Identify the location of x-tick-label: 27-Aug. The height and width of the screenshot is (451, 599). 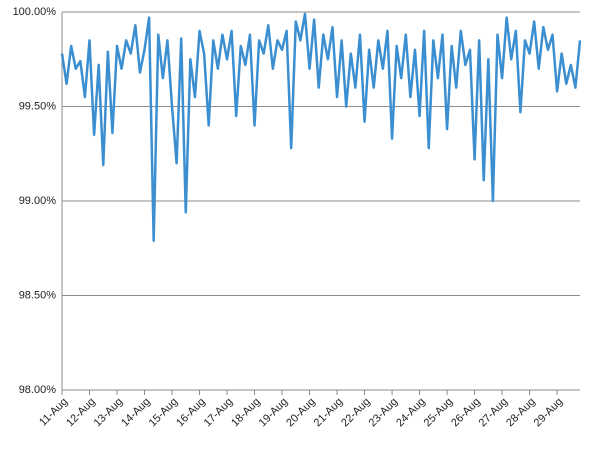
(494, 413).